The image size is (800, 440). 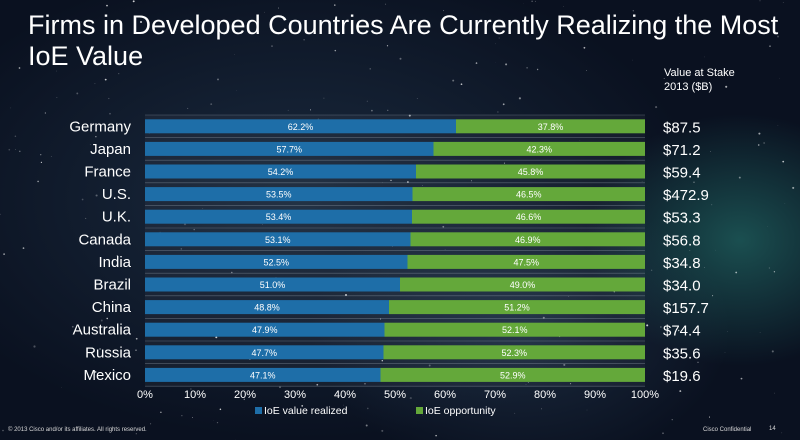 What do you see at coordinates (772, 429) in the screenshot?
I see `page-number: 14` at bounding box center [772, 429].